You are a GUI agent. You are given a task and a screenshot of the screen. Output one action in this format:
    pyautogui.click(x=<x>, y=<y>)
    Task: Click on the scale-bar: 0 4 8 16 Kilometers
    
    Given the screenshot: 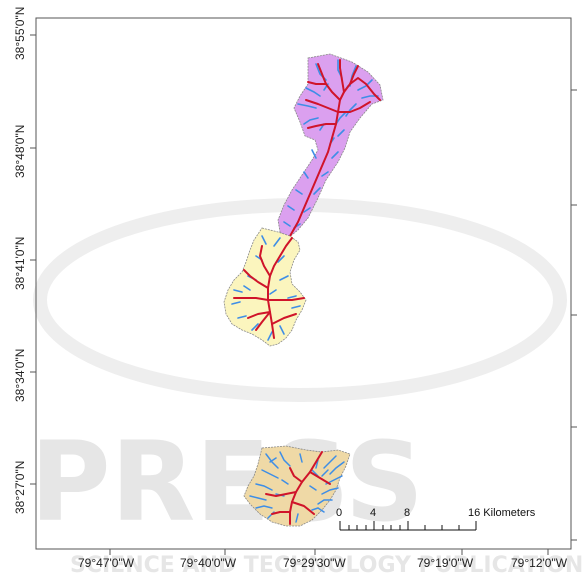 What is the action you would take?
    pyautogui.click(x=436, y=519)
    